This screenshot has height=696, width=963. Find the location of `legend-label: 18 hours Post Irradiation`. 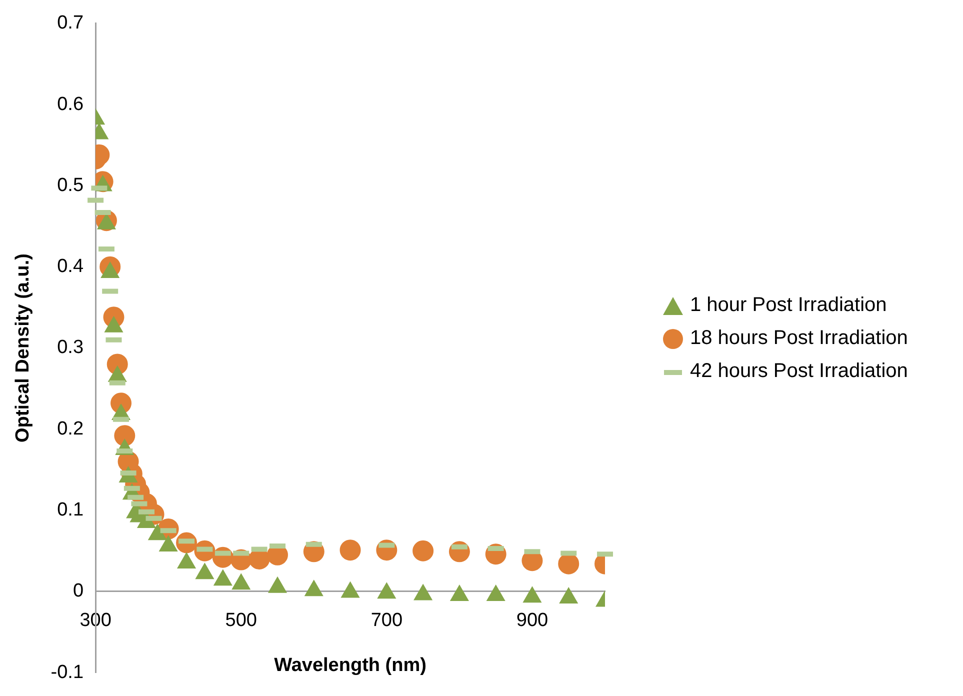

legend-label: 18 hours Post Irradiation is located at coordinates (799, 338).